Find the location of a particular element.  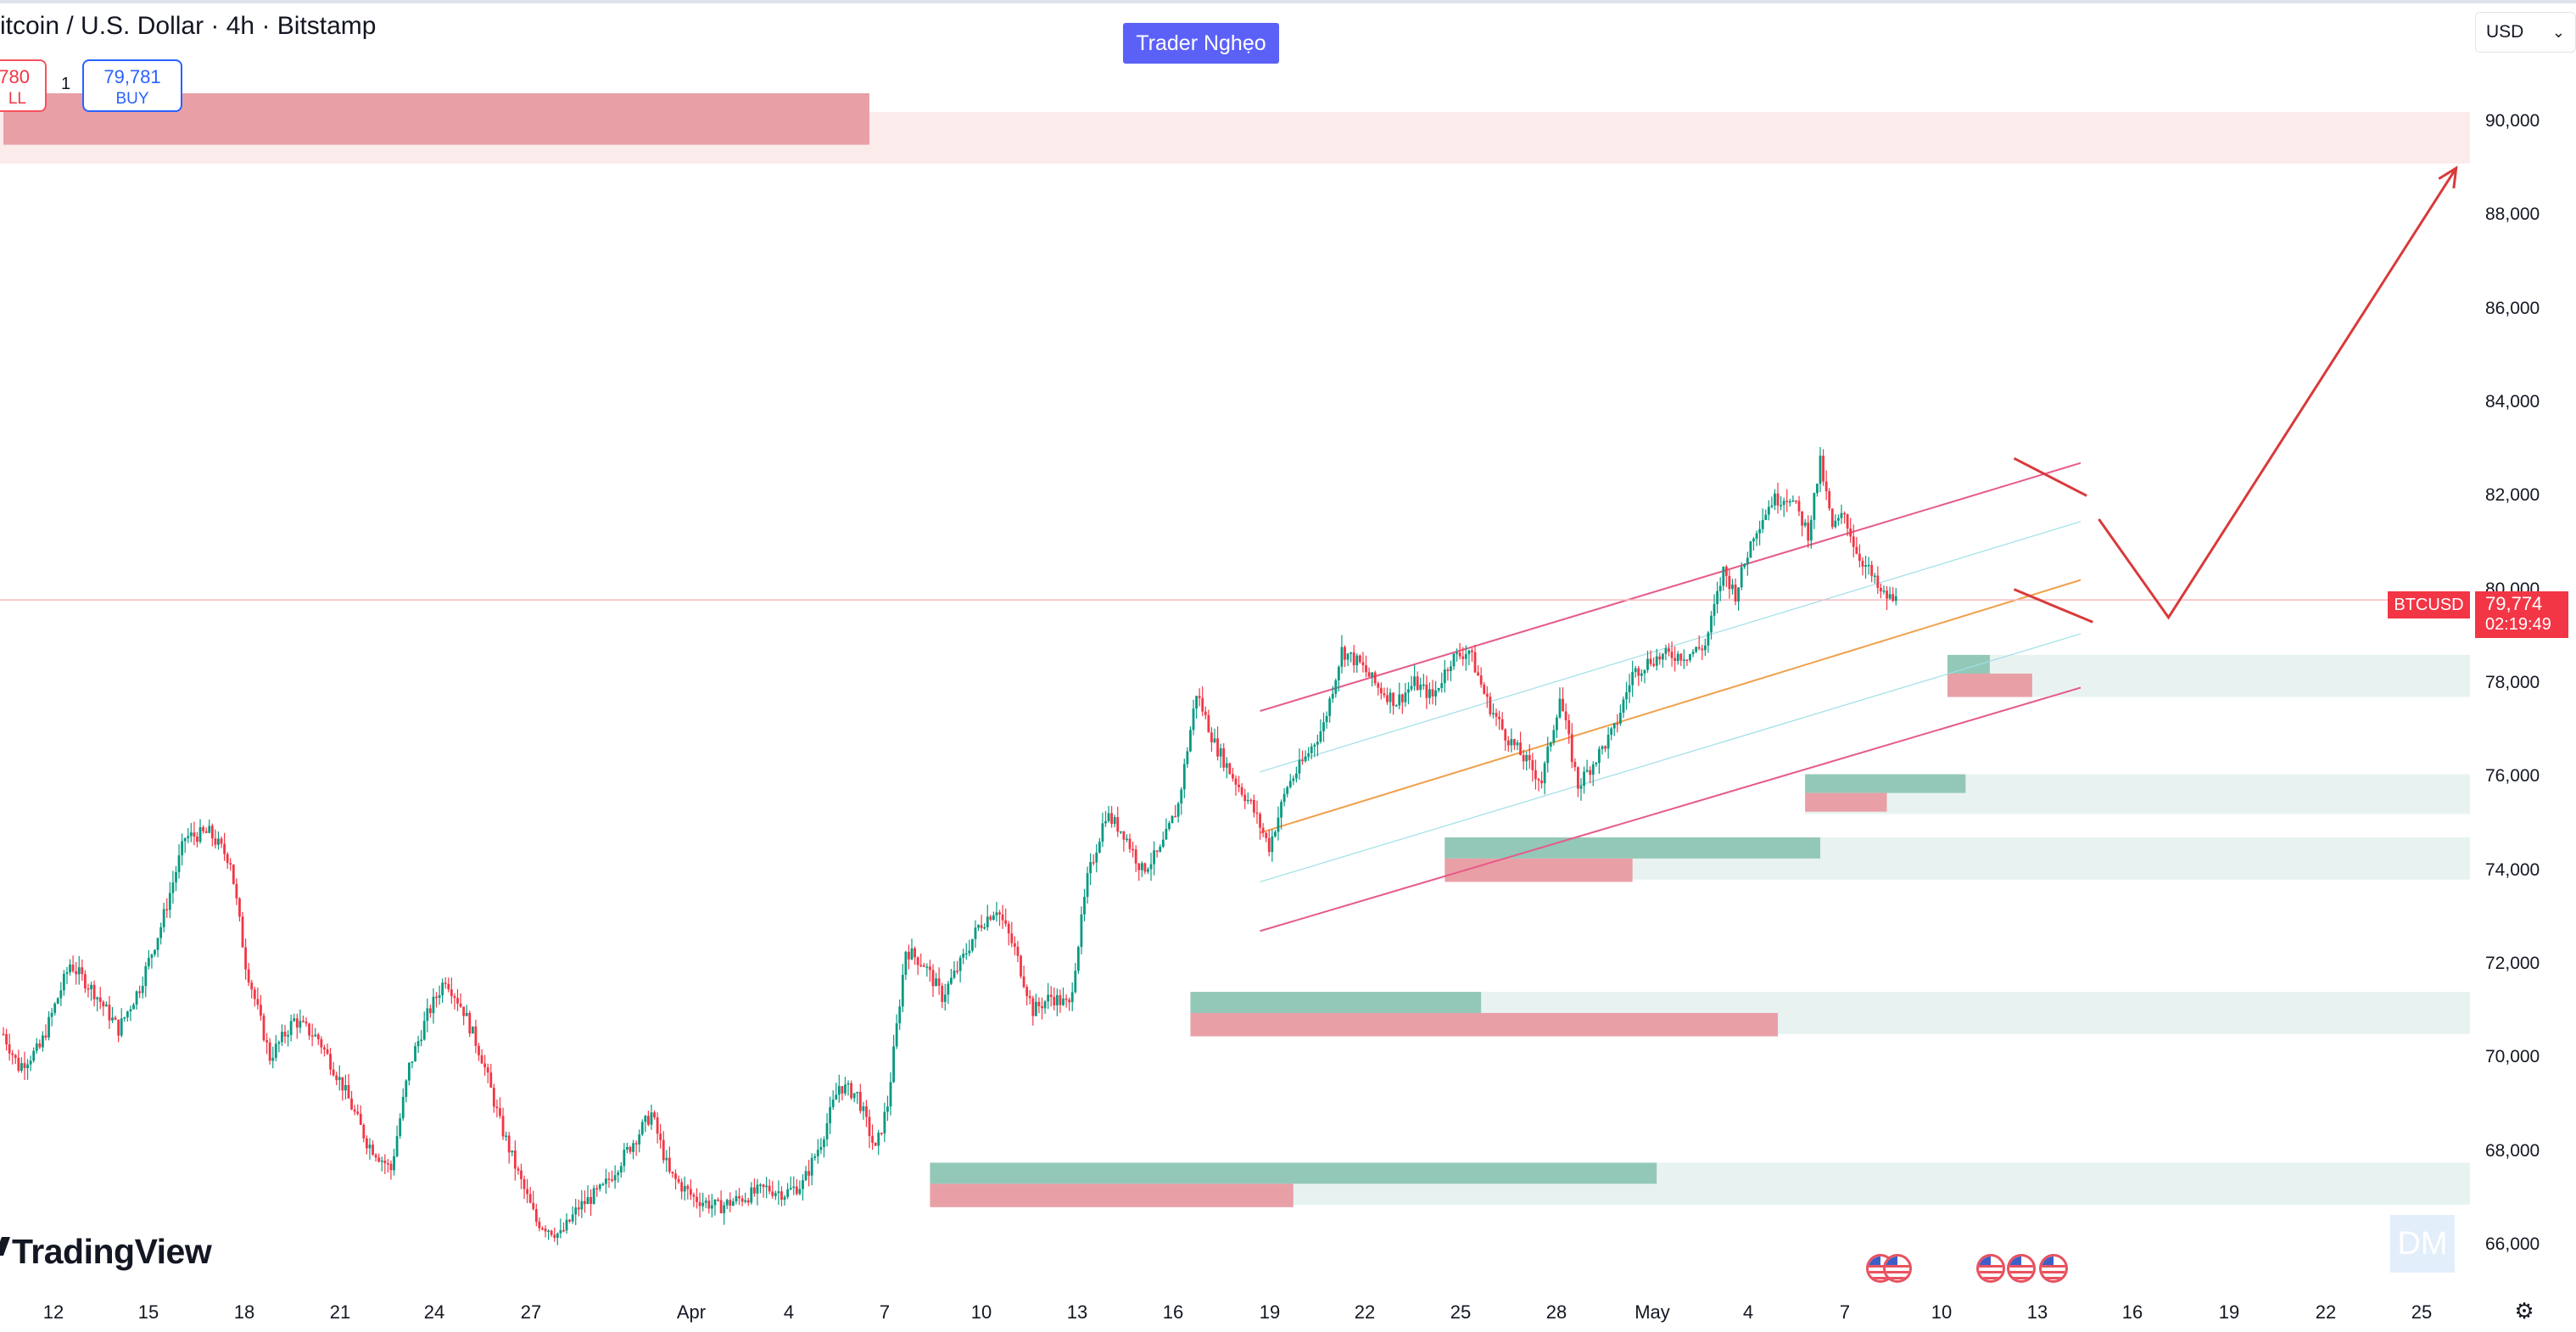

settings-icon: ⚙ is located at coordinates (2524, 1311).